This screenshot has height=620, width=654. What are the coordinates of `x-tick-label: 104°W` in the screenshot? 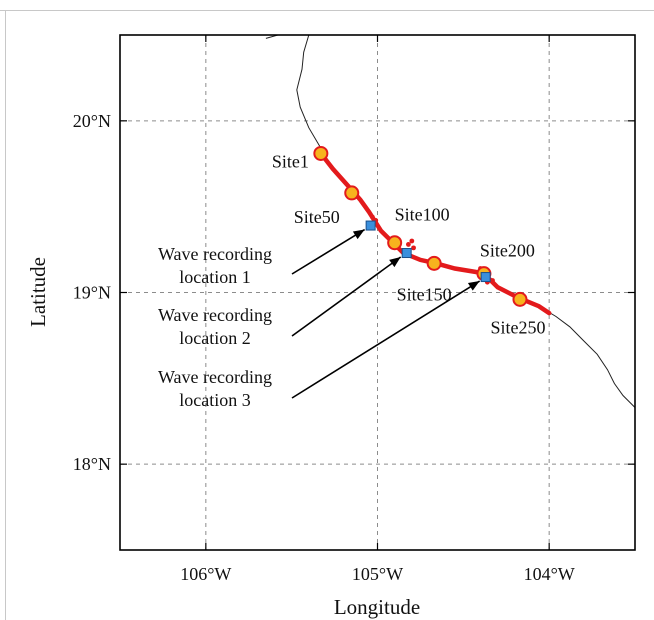 It's located at (549, 574).